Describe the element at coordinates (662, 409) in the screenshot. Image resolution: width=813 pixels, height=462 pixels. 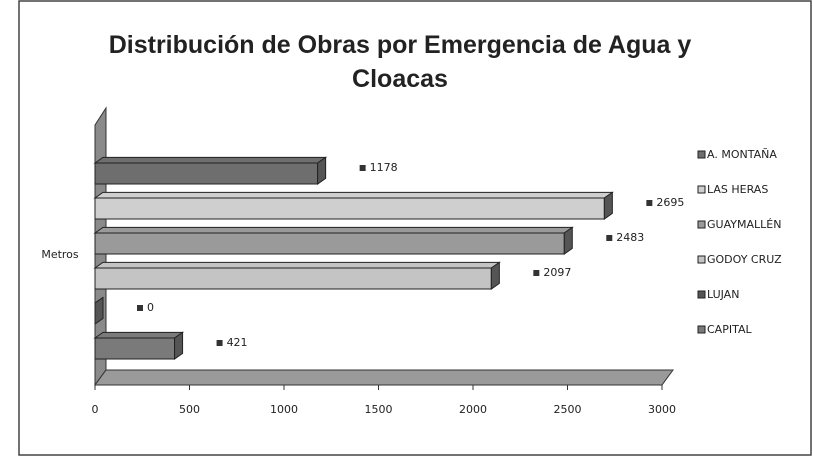
I see `x-tick-label: 3000` at that location.